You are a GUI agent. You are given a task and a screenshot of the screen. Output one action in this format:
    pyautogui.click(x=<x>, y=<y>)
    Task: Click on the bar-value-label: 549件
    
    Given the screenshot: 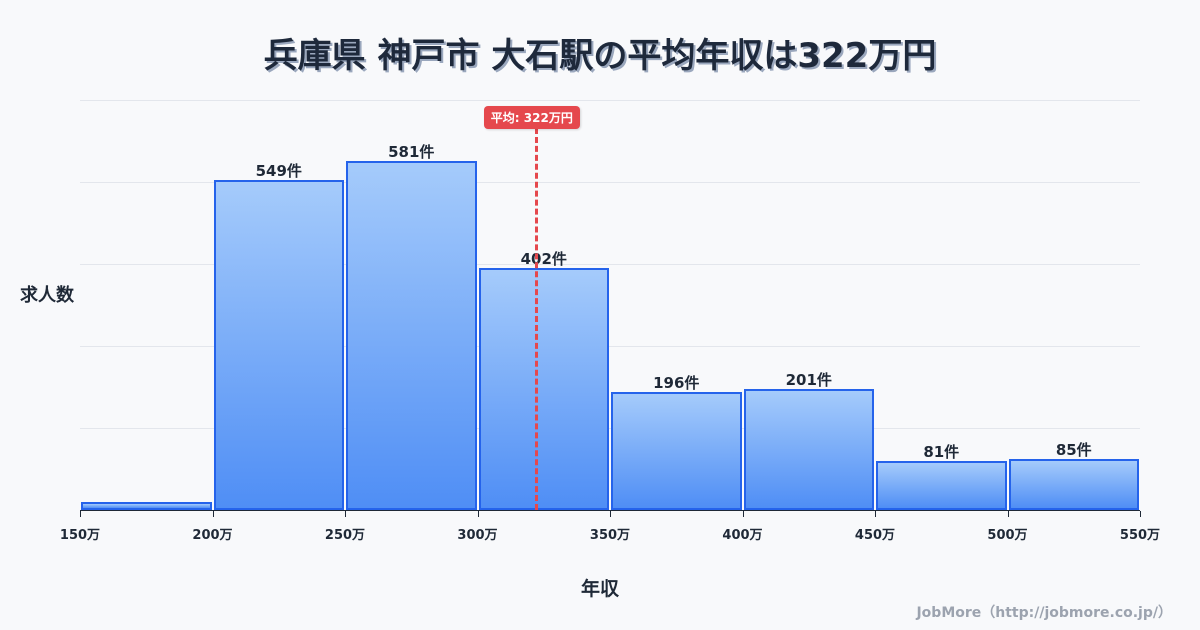 What is the action you would take?
    pyautogui.click(x=278, y=170)
    